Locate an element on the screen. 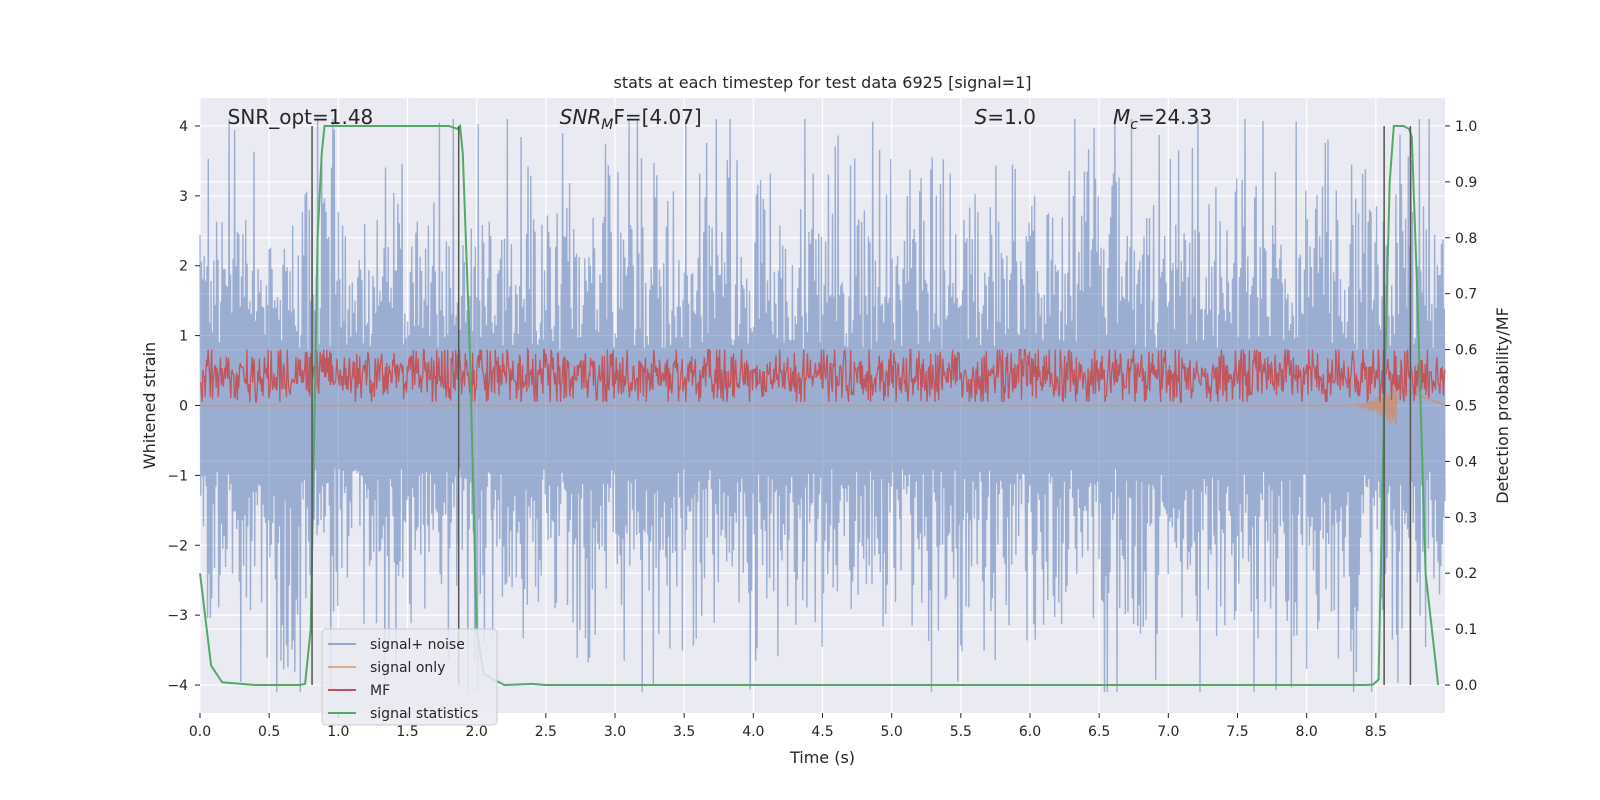 This screenshot has width=1600, height=800. x-tick-label: 7.5 is located at coordinates (1237, 732).